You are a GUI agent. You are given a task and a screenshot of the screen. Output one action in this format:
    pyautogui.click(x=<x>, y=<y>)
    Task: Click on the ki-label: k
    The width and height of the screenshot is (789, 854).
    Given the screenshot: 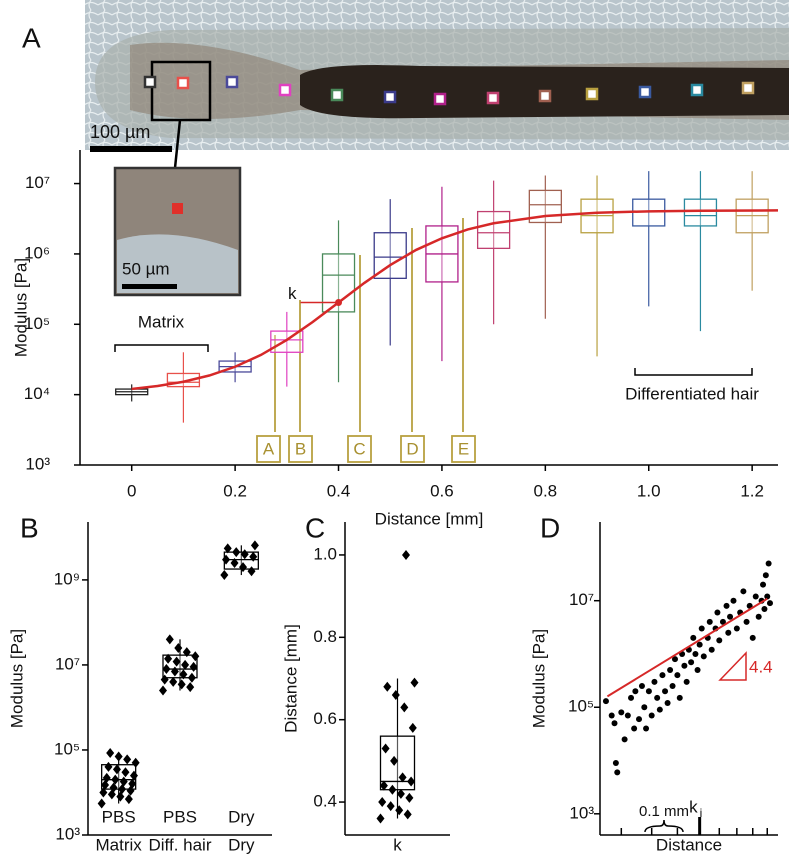 What is the action you would take?
    pyautogui.click(x=693, y=806)
    